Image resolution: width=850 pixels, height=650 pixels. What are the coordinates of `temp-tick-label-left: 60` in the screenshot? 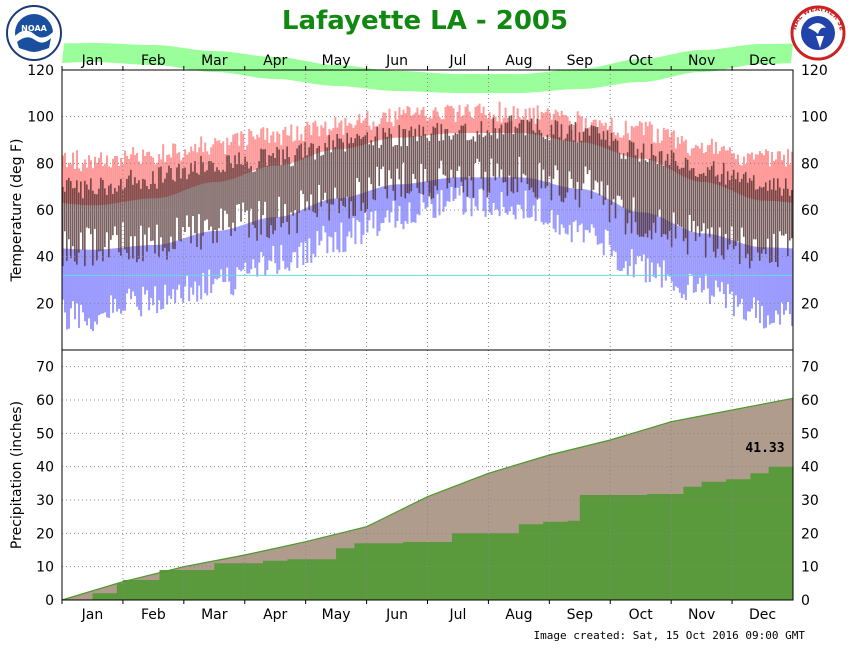 It's located at (45, 211).